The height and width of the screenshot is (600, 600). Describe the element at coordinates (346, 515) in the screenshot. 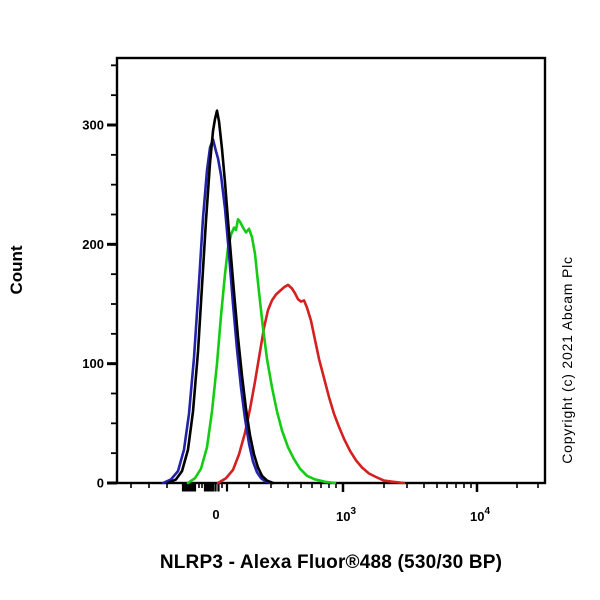

I see `x-decade-label: 103` at that location.